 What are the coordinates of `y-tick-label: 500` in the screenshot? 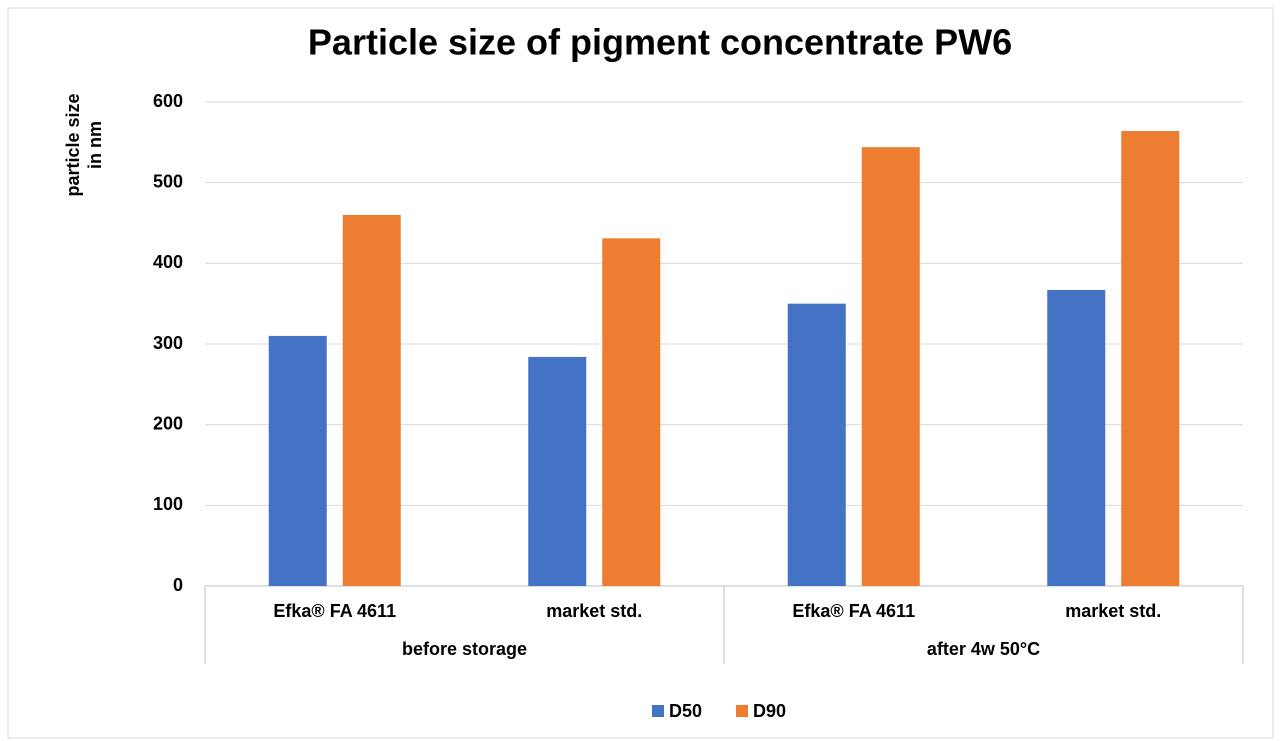 It's located at (168, 181).